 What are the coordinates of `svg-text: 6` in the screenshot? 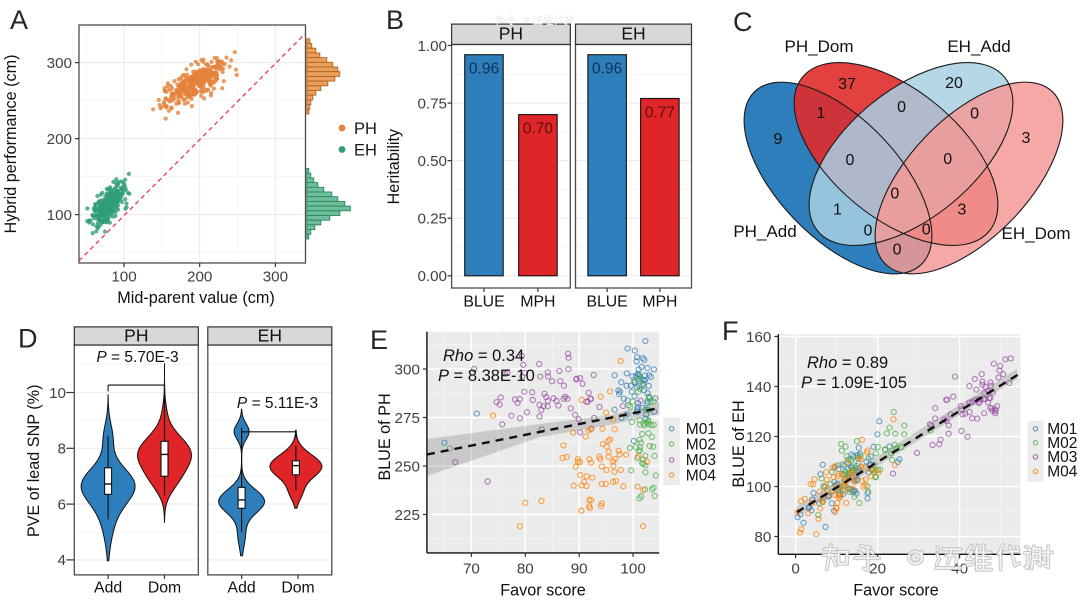 It's located at (62, 504).